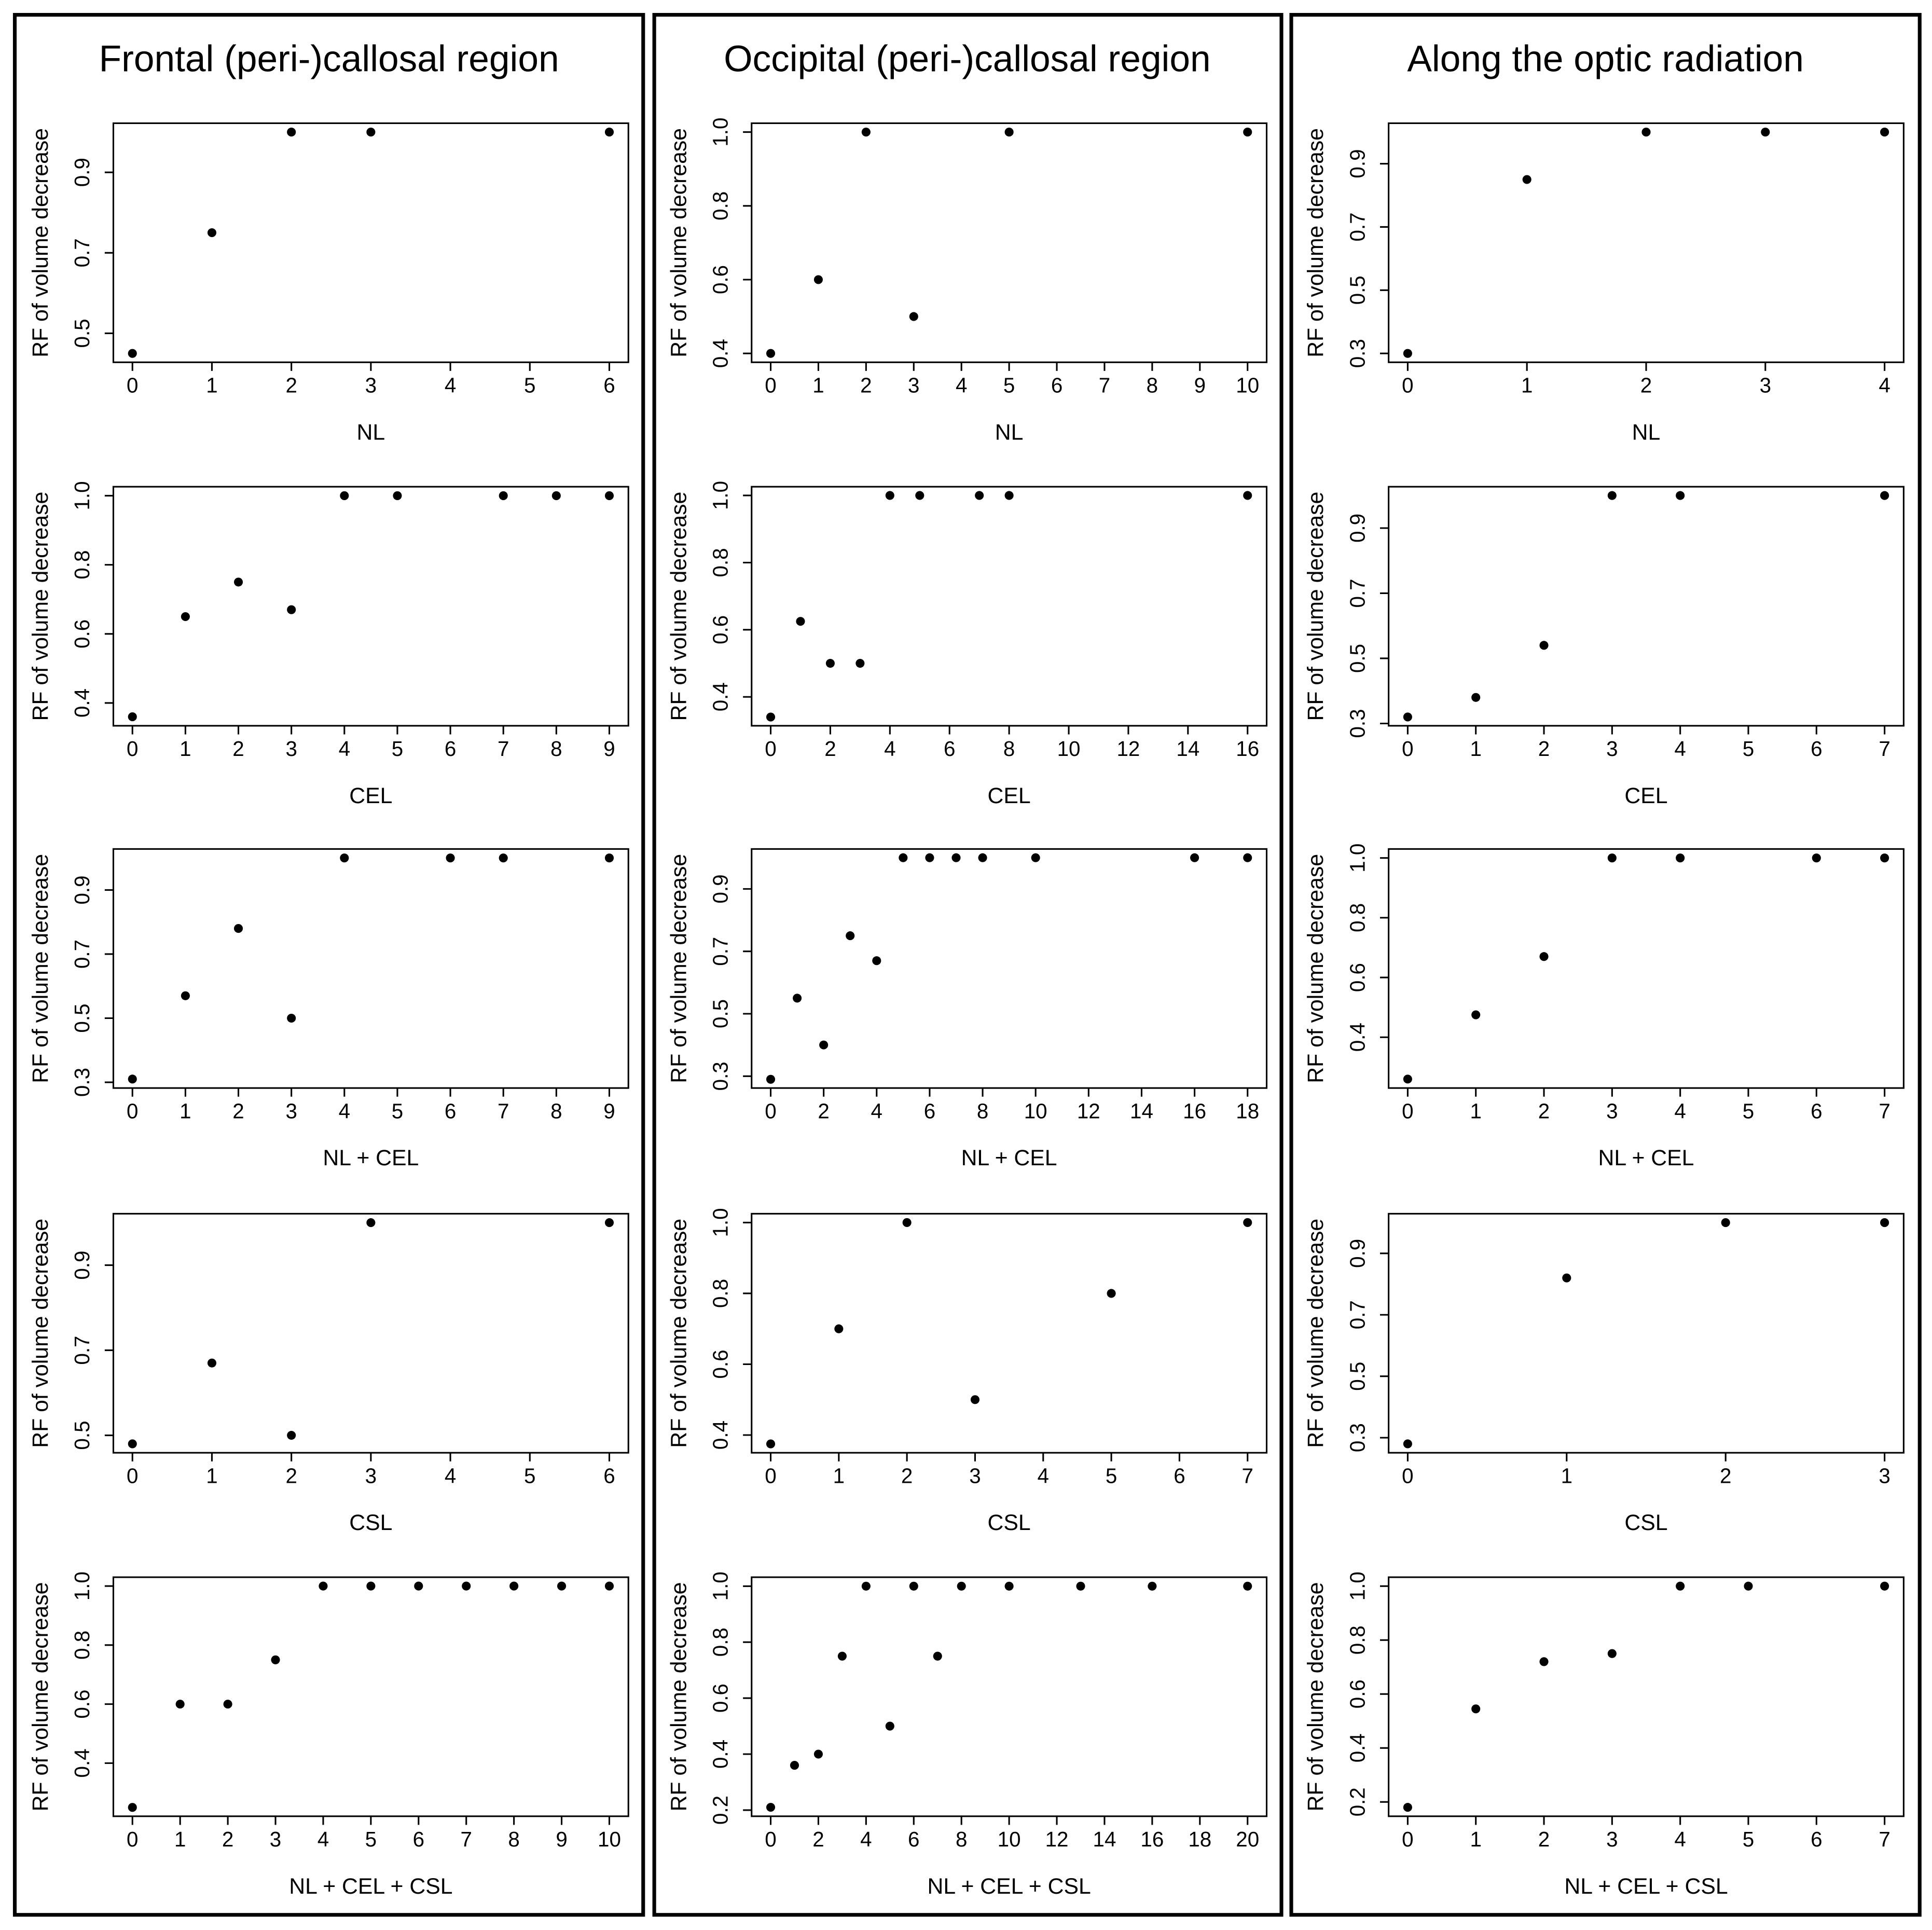  What do you see at coordinates (1605, 59) in the screenshot?
I see `column-title: Along the optic radiation` at bounding box center [1605, 59].